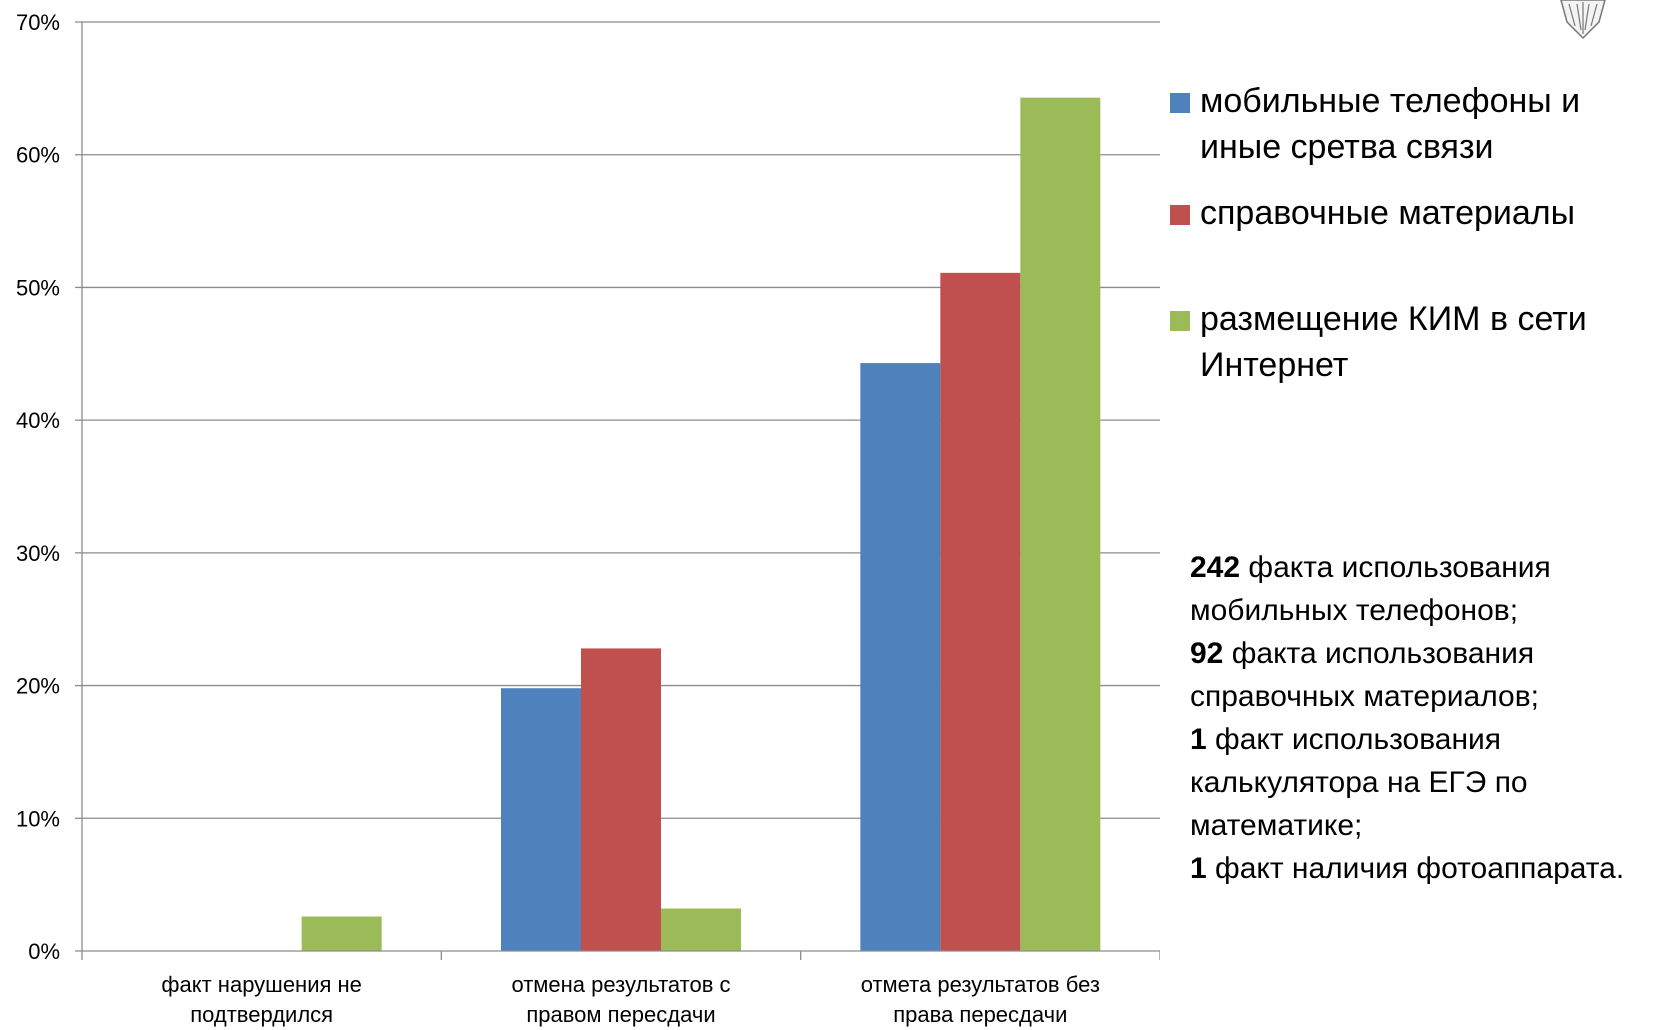 Image resolution: width=1675 pixels, height=1030 pixels. I want to click on legend-item-internet: размещение КИМ в сети Интернет, so click(1420, 342).